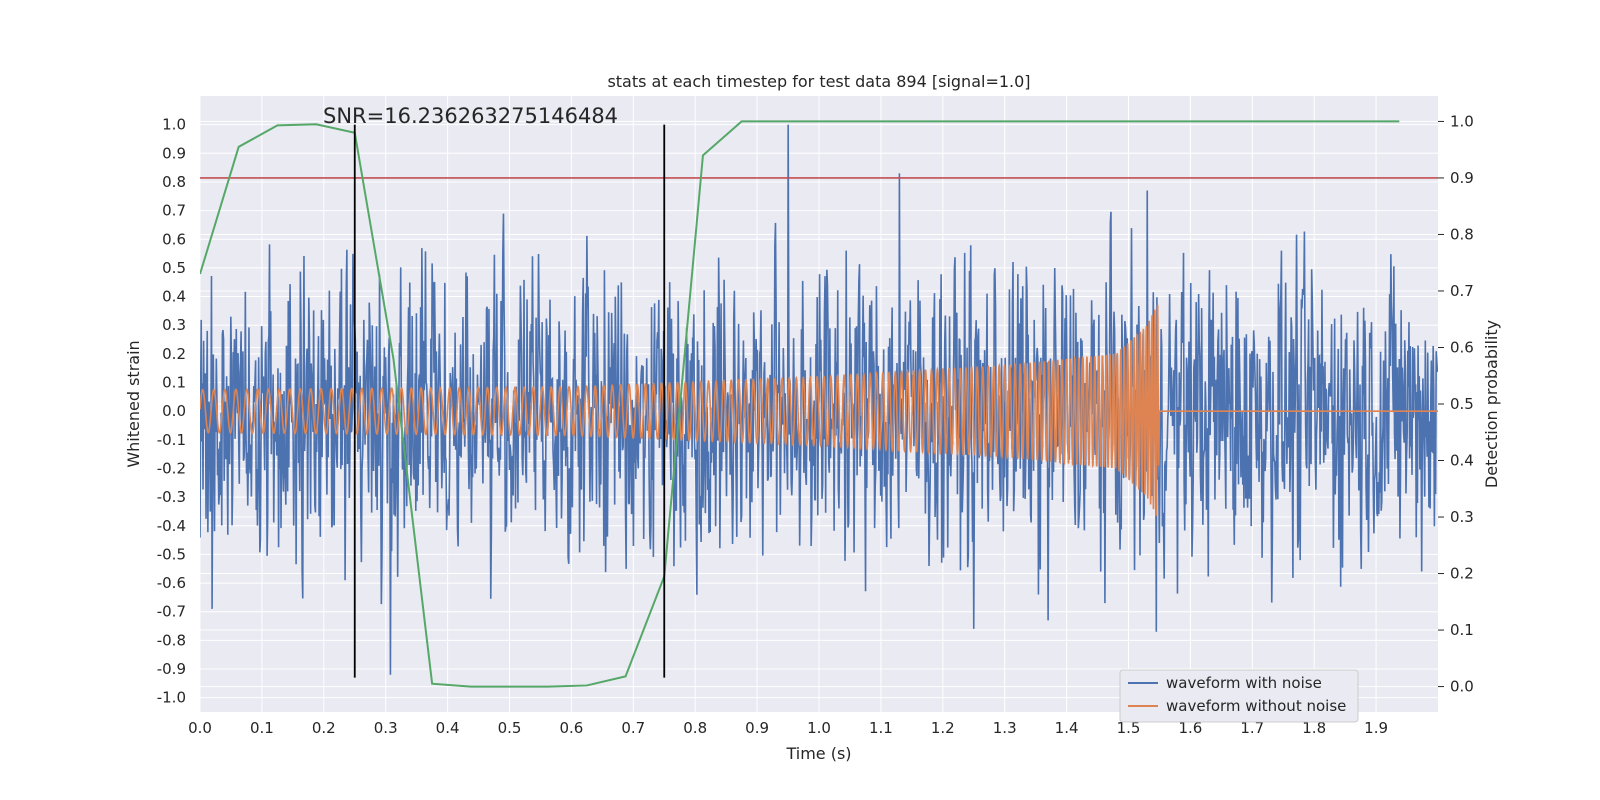  Describe the element at coordinates (1462, 630) in the screenshot. I see `y-right-tick-label: 0.1` at that location.